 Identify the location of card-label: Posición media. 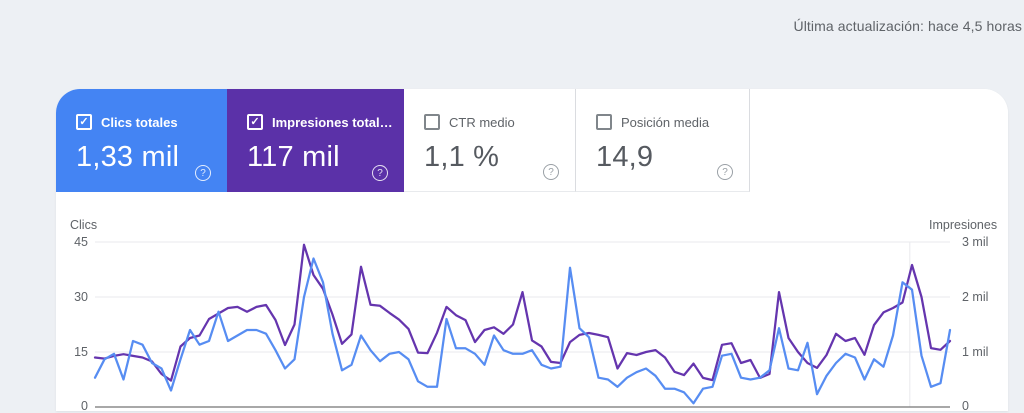
(665, 122).